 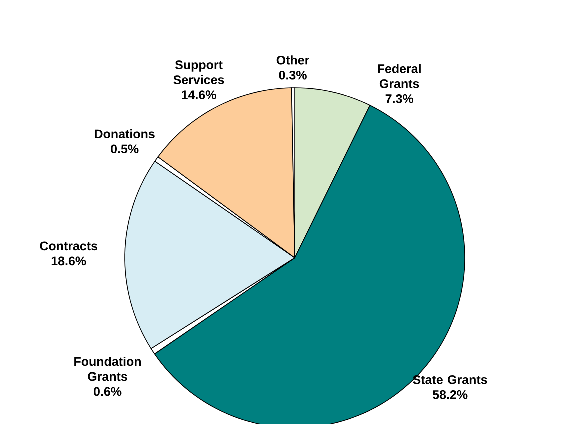 I want to click on data-label: 14.6%, so click(x=199, y=95).